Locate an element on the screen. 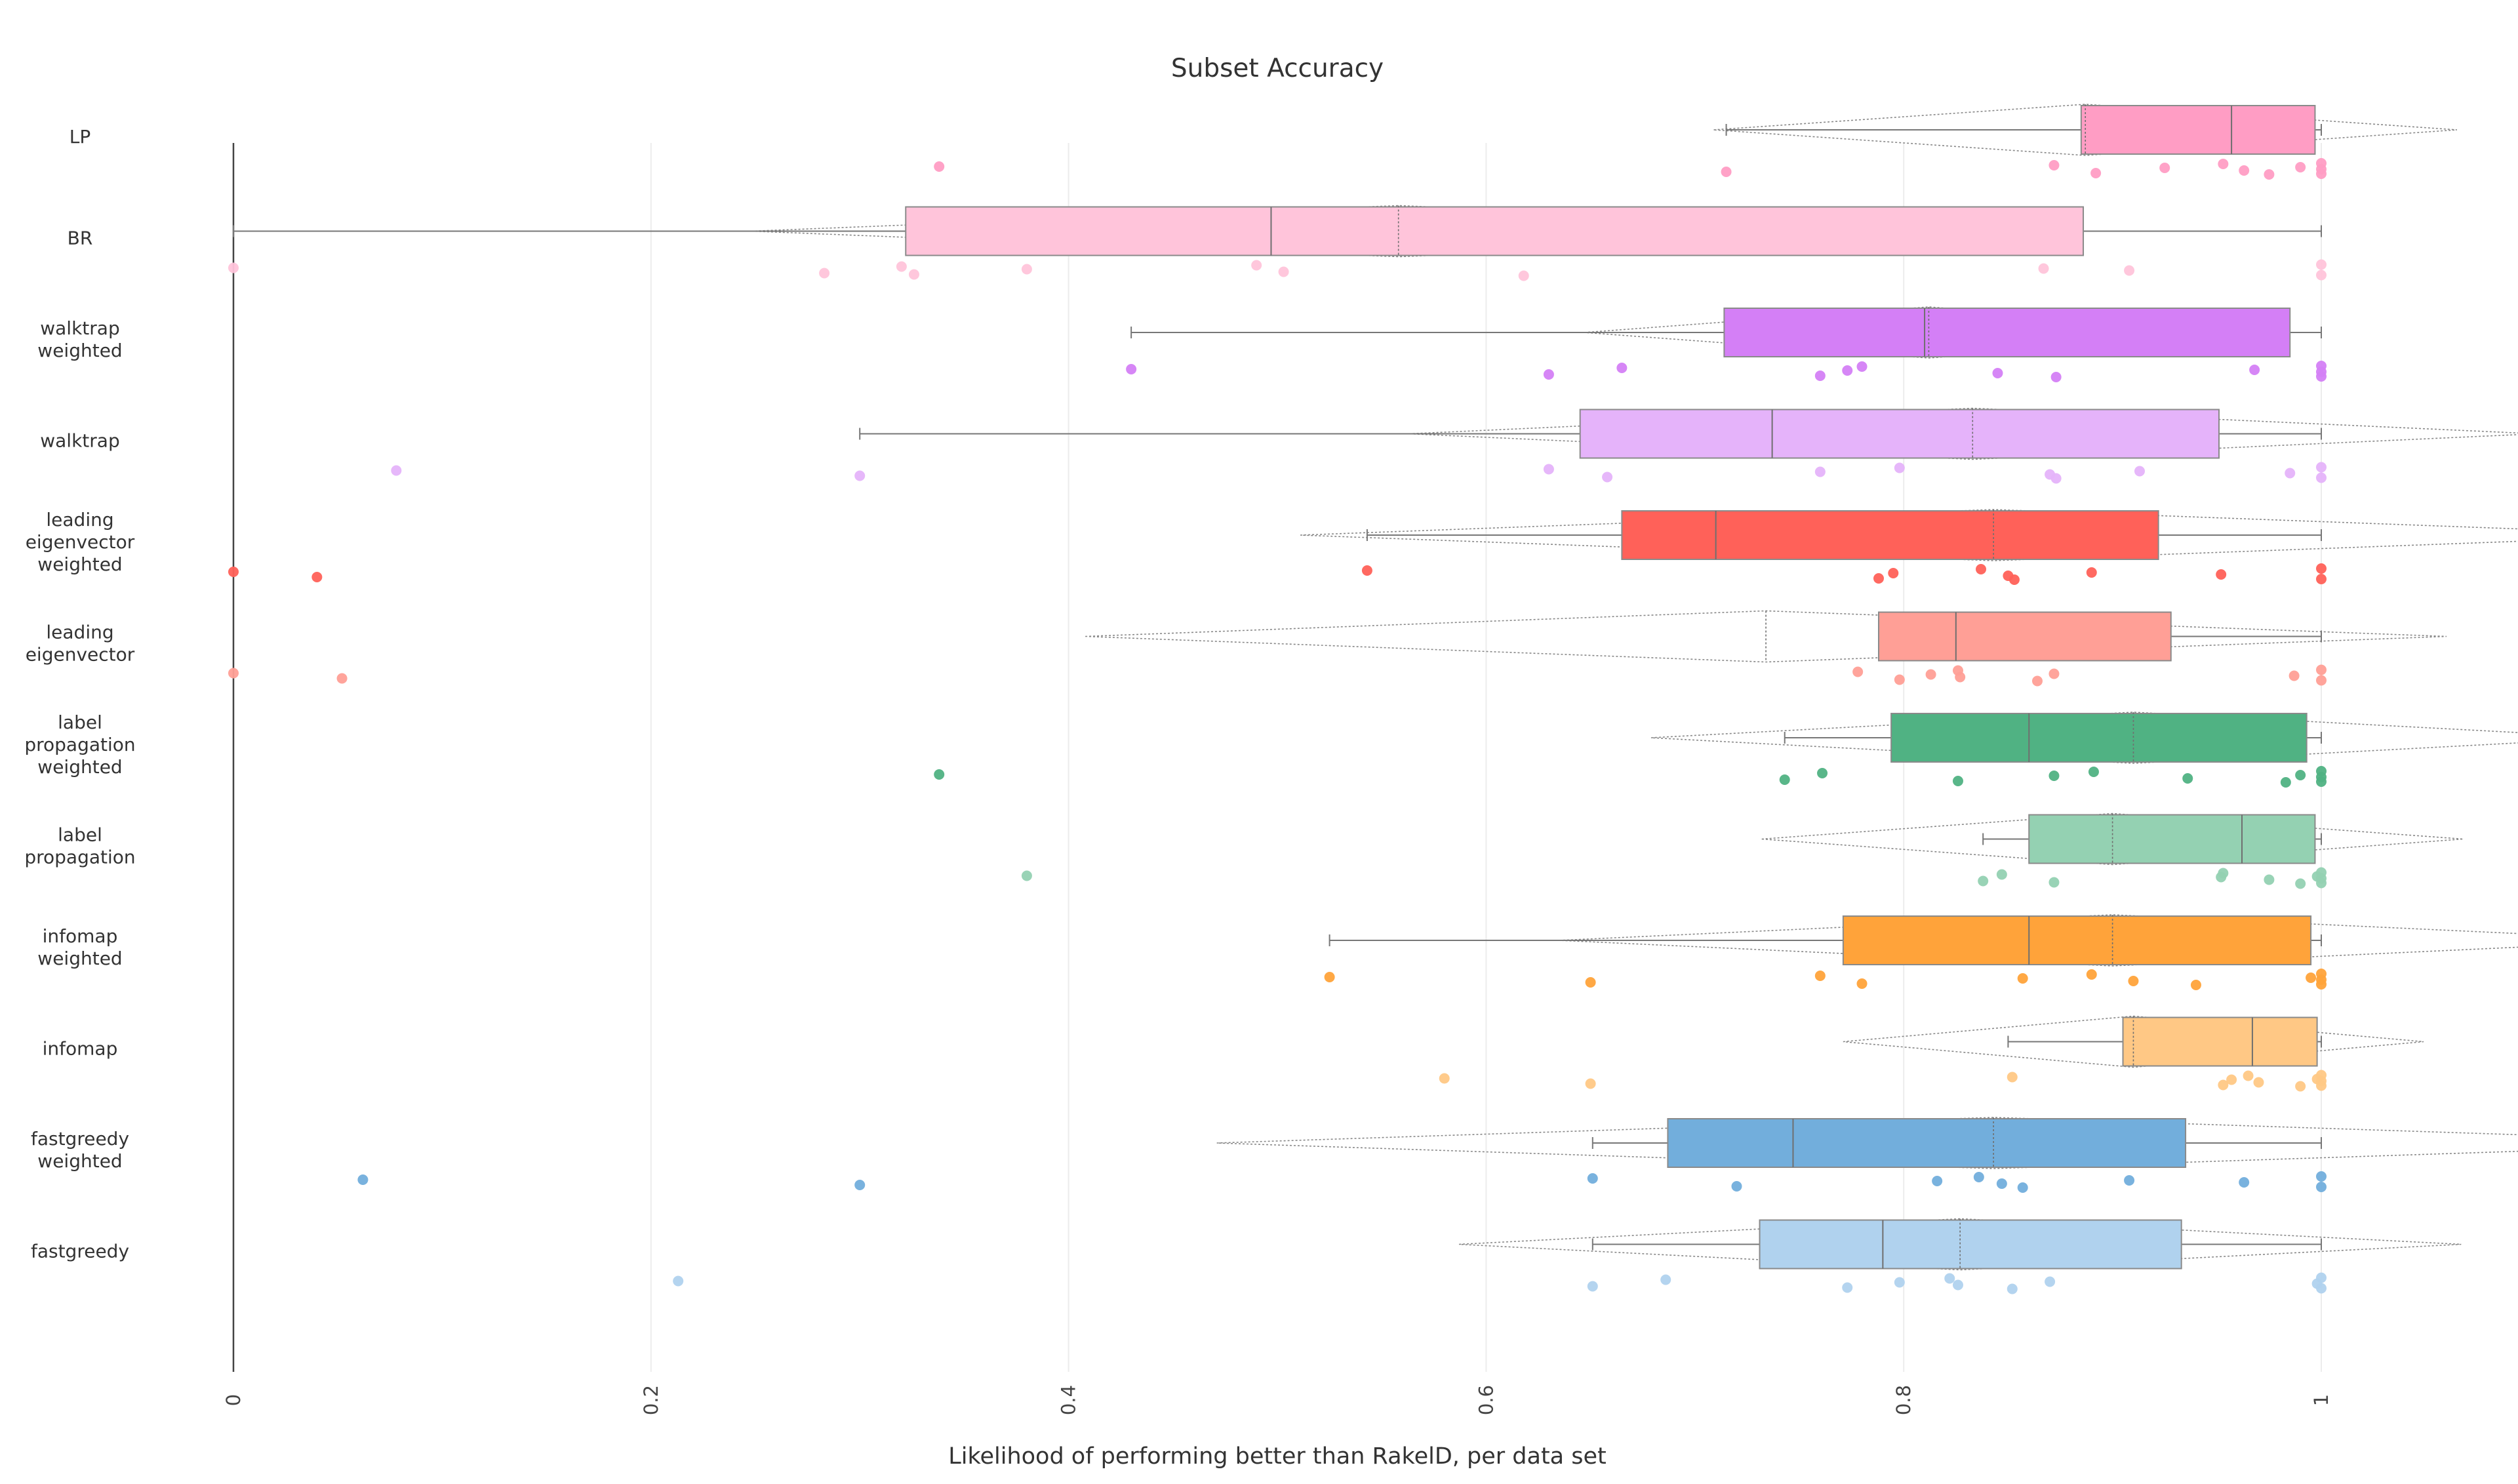  x-tick-label: 0.4 is located at coordinates (1069, 1400).